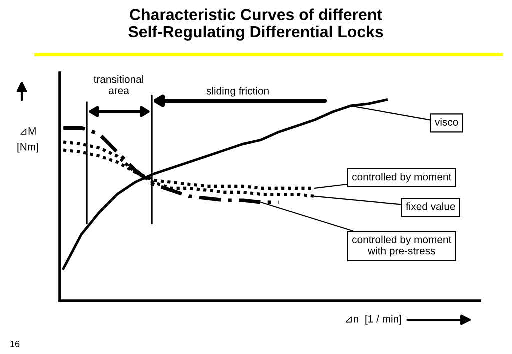 This screenshot has height=354, width=512. I want to click on text: sliding friction, so click(237, 92).